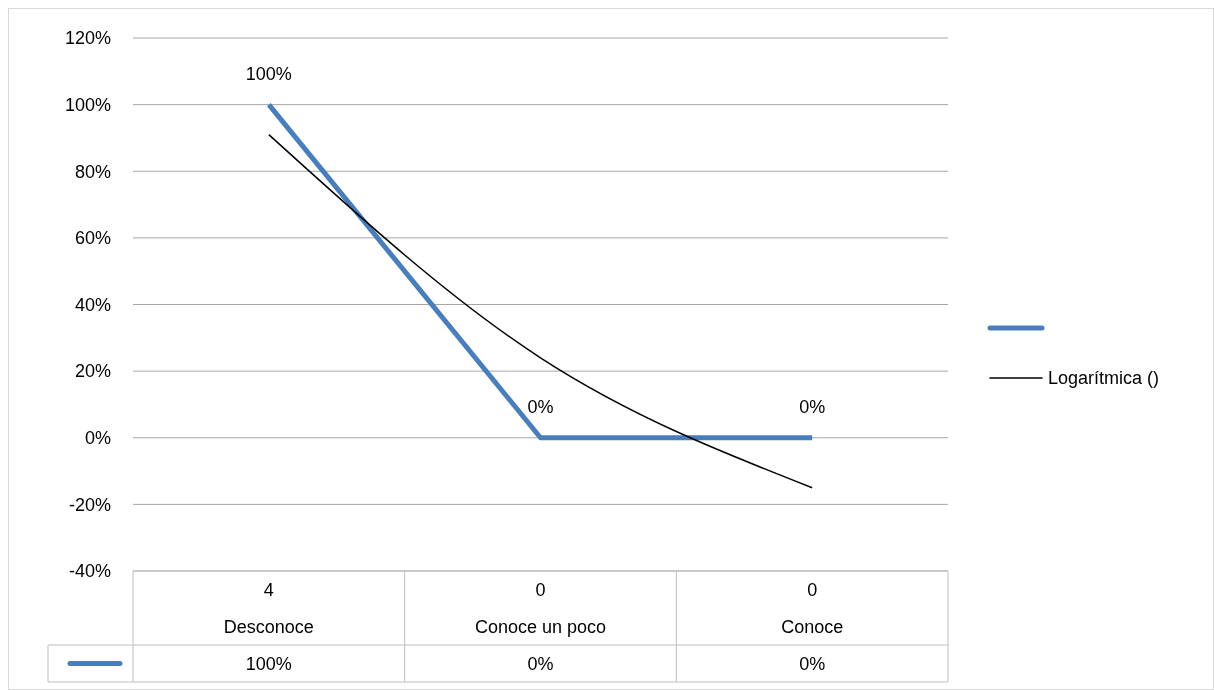 The width and height of the screenshot is (1214, 690). Describe the element at coordinates (268, 73) in the screenshot. I see `text: 100%` at that location.